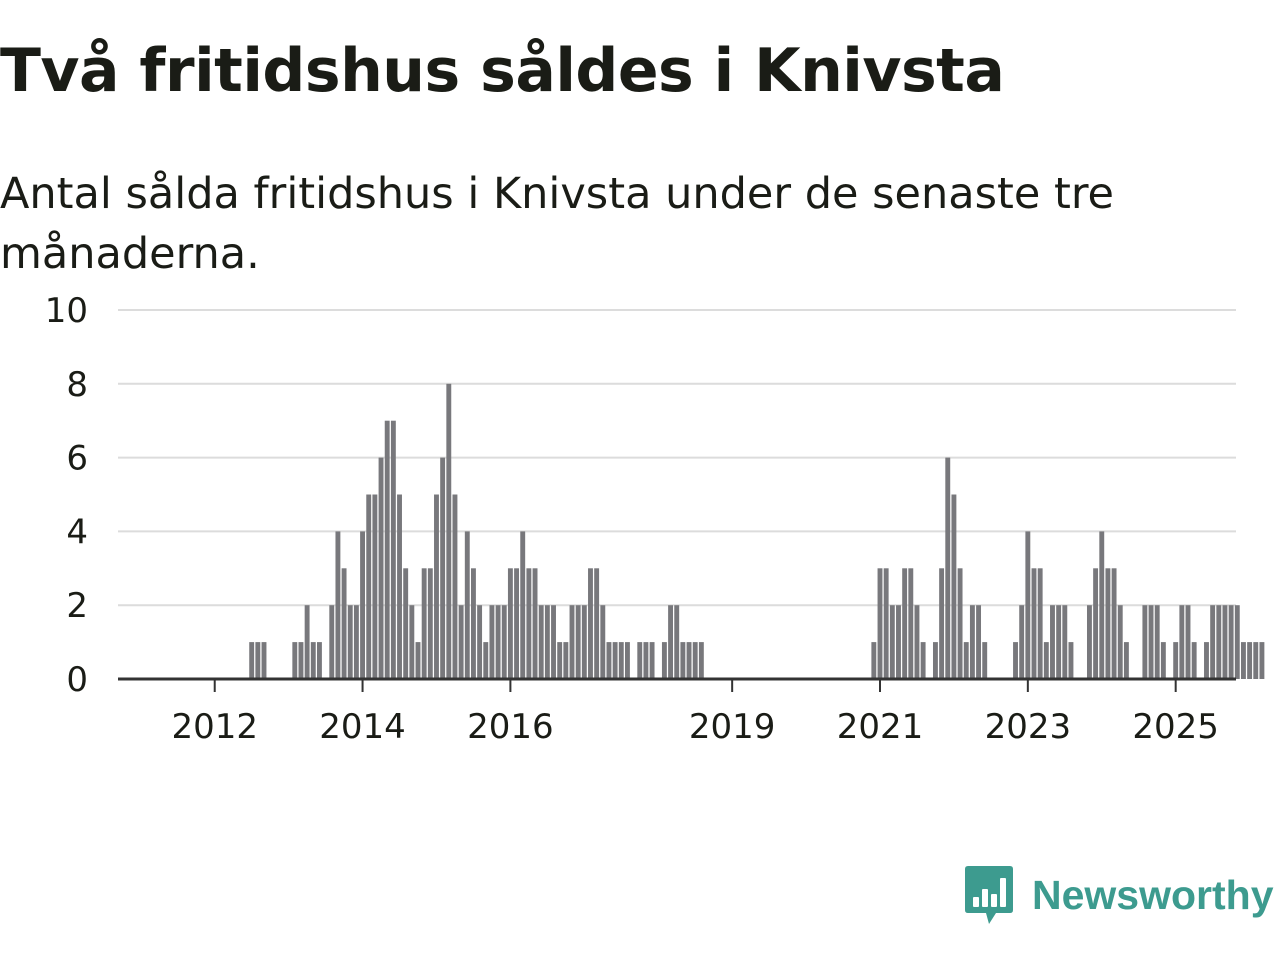  What do you see at coordinates (214, 727) in the screenshot?
I see `x-tick-label: 2012` at bounding box center [214, 727].